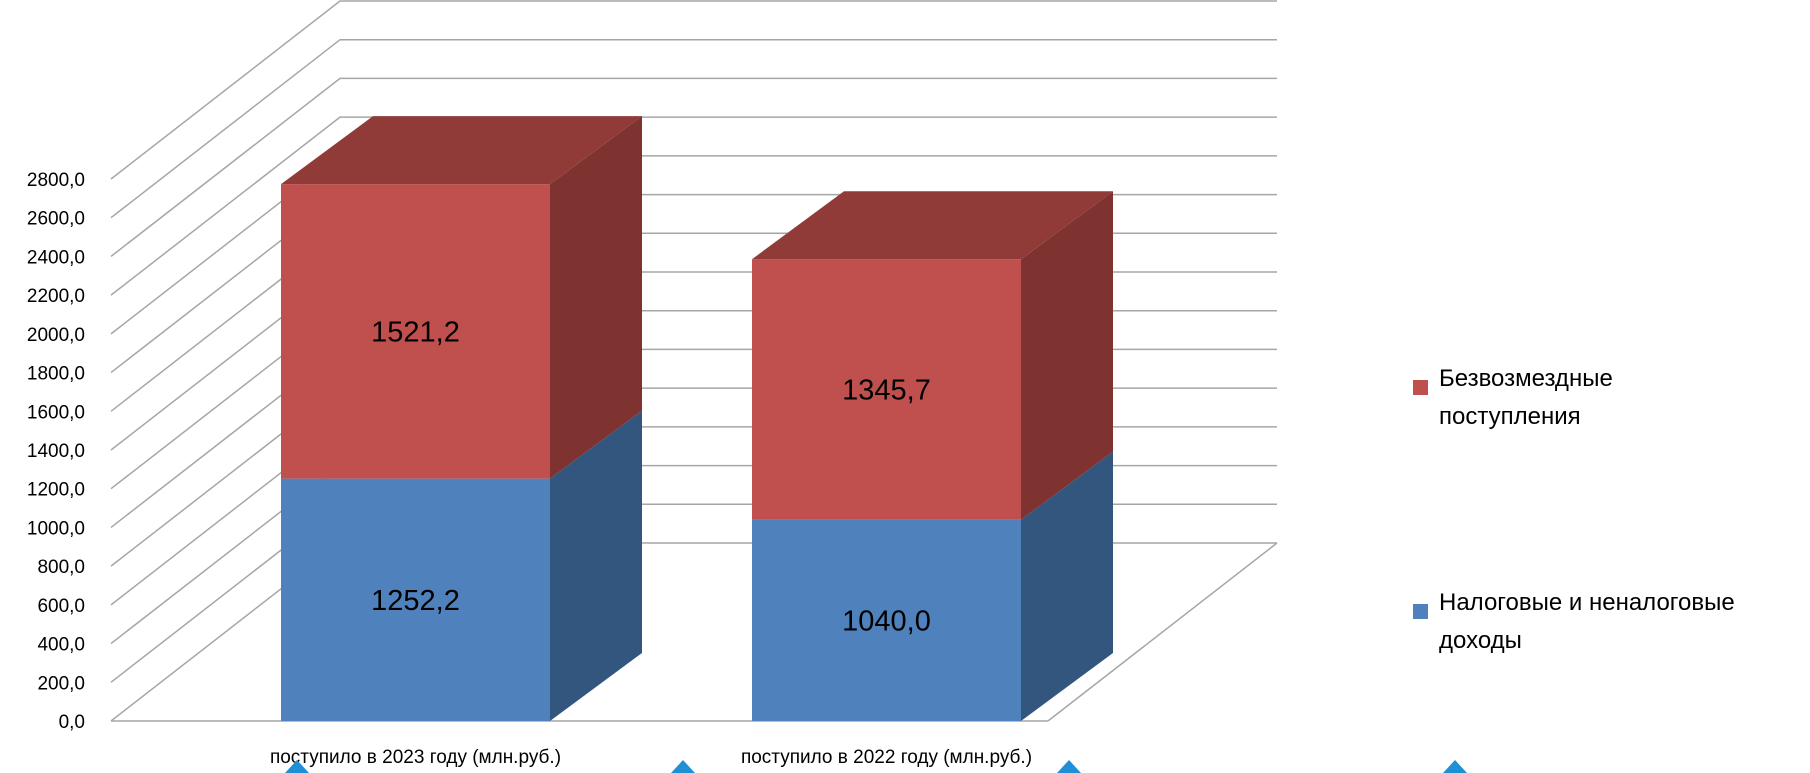 The height and width of the screenshot is (773, 1810). I want to click on y-tick-label: 200,0, so click(61, 683).